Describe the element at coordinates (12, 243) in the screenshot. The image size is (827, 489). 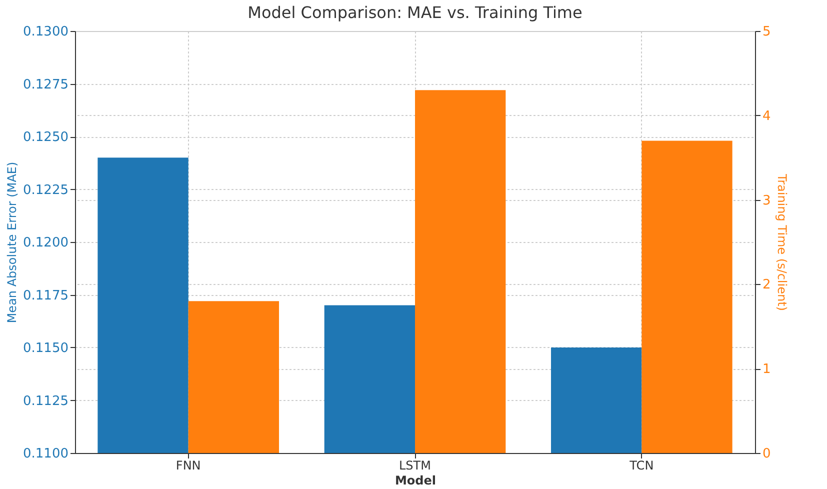
I see `y-axis-title: Mean Absolute Error (MAE)` at that location.